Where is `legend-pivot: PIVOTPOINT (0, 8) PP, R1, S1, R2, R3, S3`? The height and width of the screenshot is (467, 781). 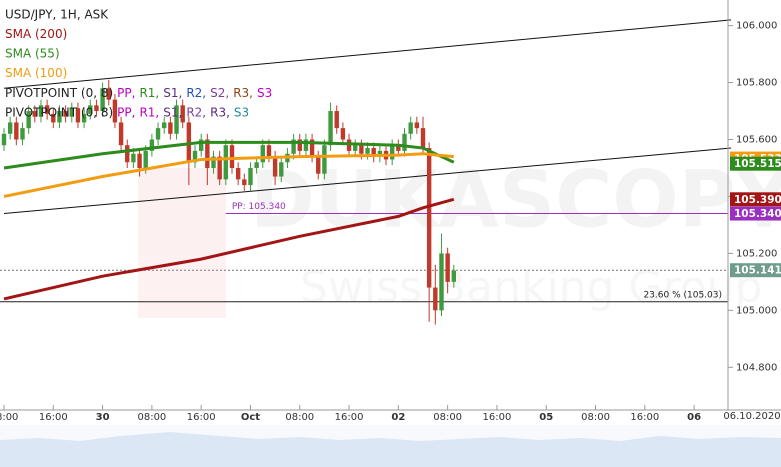 legend-pivot: PIVOTPOINT (0, 8) PP, R1, S1, R2, R3, S3 is located at coordinates (127, 112).